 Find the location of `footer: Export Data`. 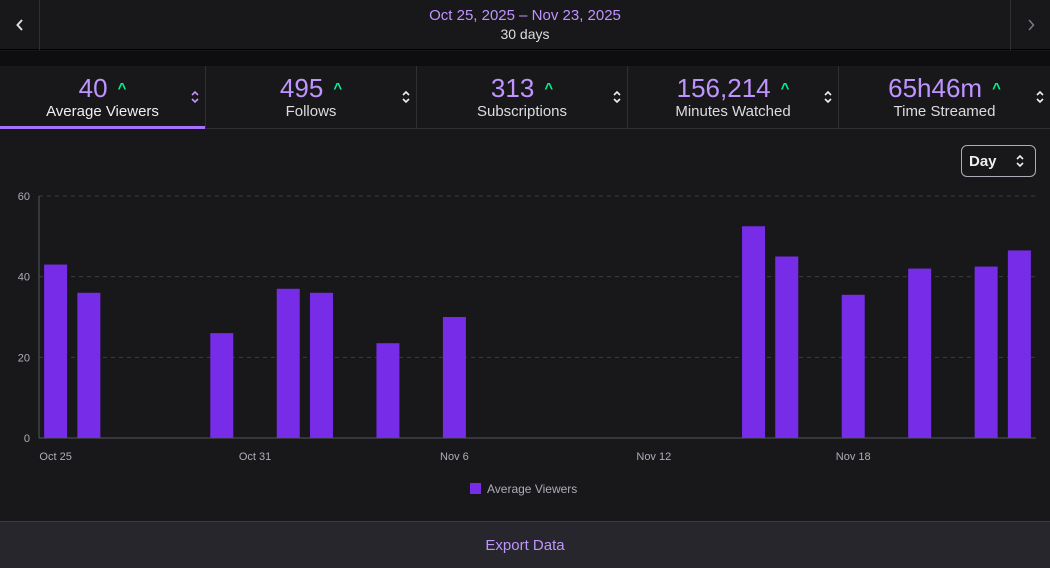

footer: Export Data is located at coordinates (525, 544).